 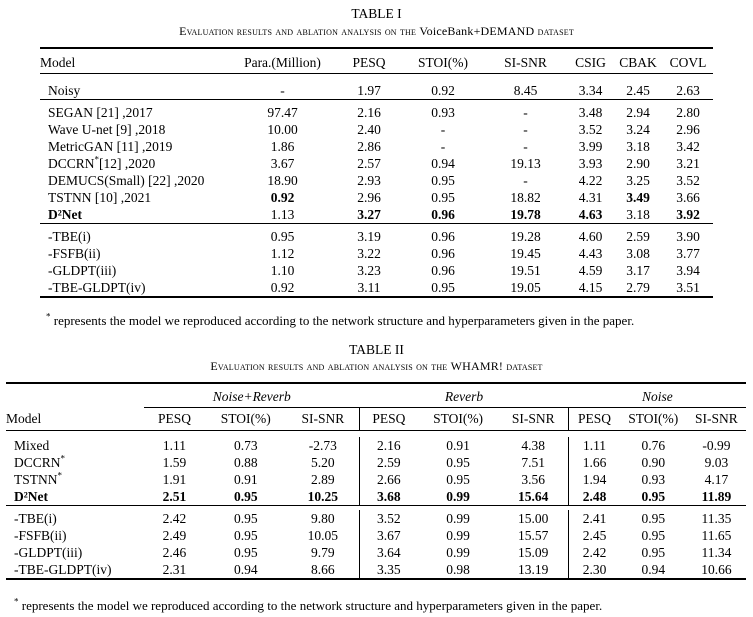 I want to click on metric-cell: 11.65, so click(x=716, y=535).